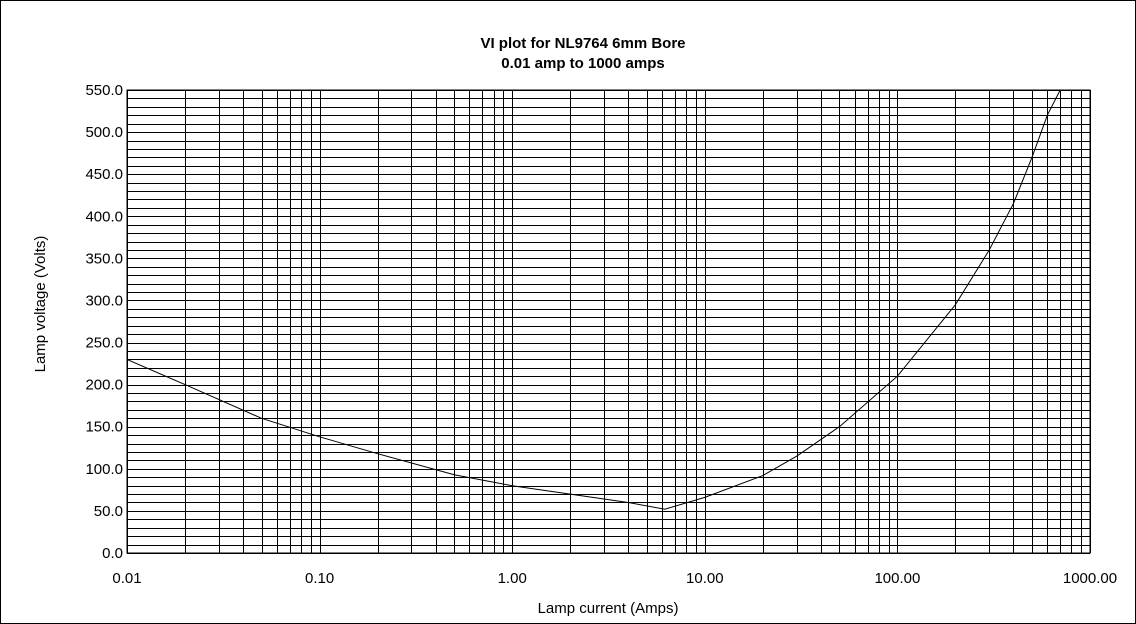  Describe the element at coordinates (104, 385) in the screenshot. I see `y-tick-label: 200.0` at that location.